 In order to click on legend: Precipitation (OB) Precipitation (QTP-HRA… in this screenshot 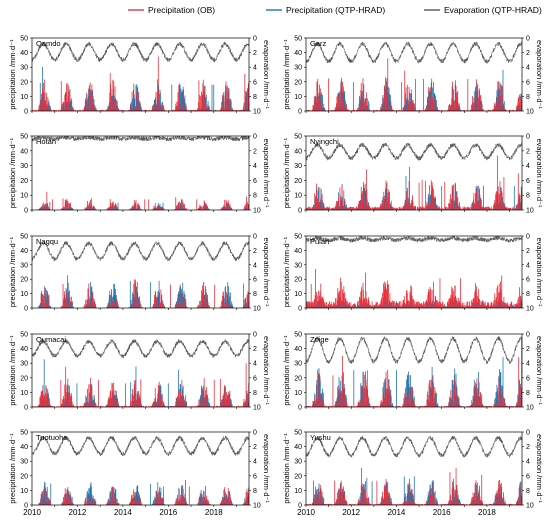, I will do `click(335, 10)`.